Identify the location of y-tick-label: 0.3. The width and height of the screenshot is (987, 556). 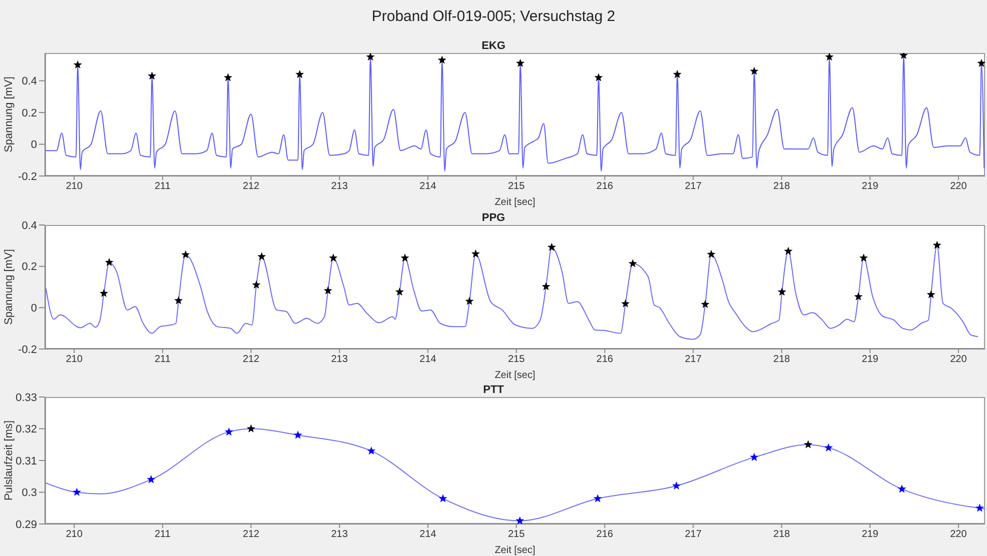
(29, 493).